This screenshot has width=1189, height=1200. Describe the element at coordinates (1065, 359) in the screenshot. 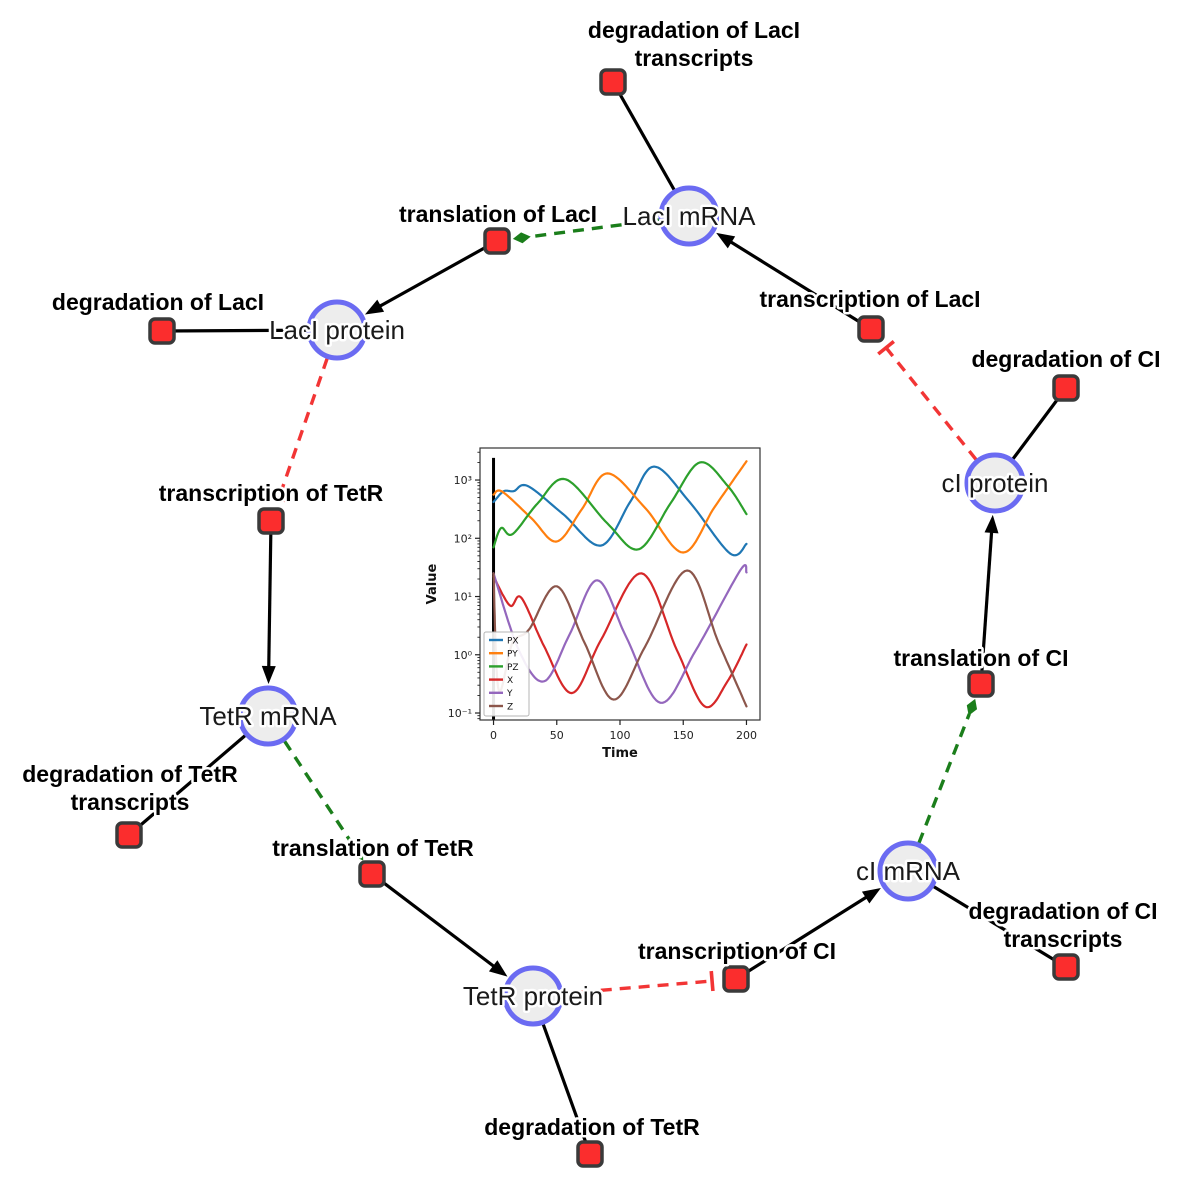

I see `reaction-label-deg_ci-line0: degradation of CI` at that location.